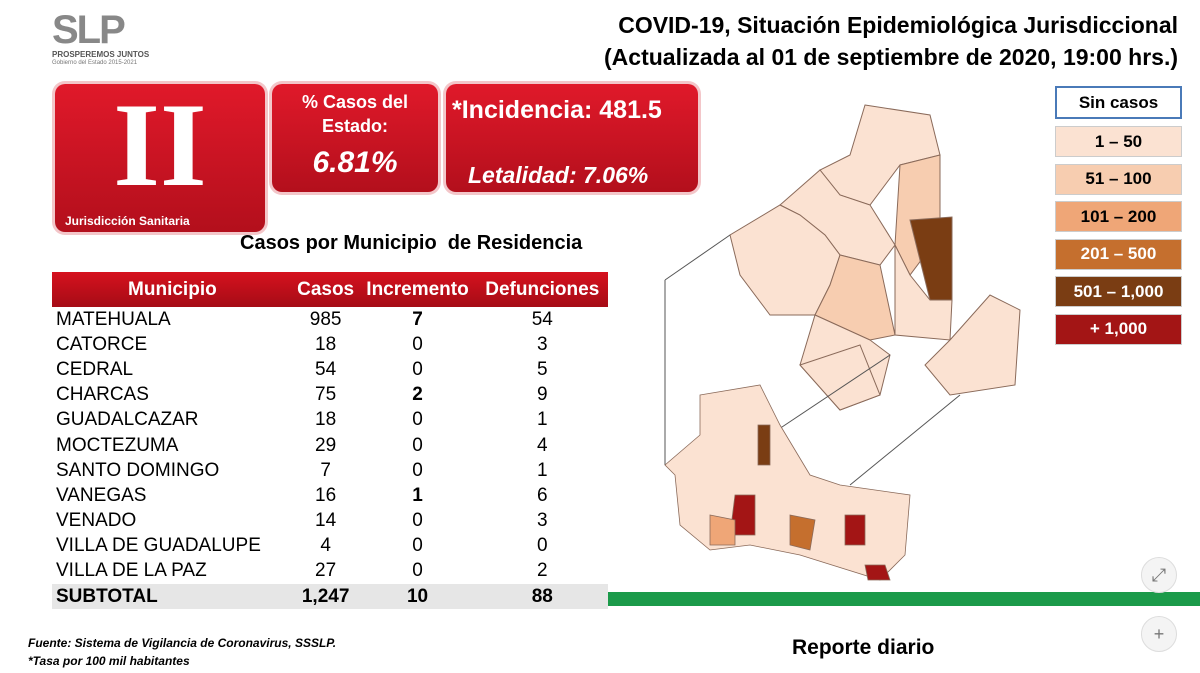  Describe the element at coordinates (355, 138) in the screenshot. I see `share-card: % Casos del Estado: 6.81%` at that location.